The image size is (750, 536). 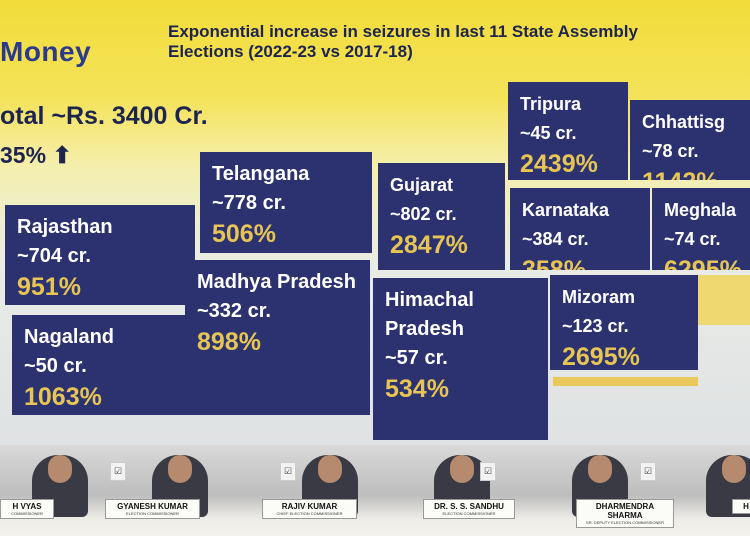 I want to click on nameplate: H VYAS COMMISSIONER, so click(x=27, y=509).